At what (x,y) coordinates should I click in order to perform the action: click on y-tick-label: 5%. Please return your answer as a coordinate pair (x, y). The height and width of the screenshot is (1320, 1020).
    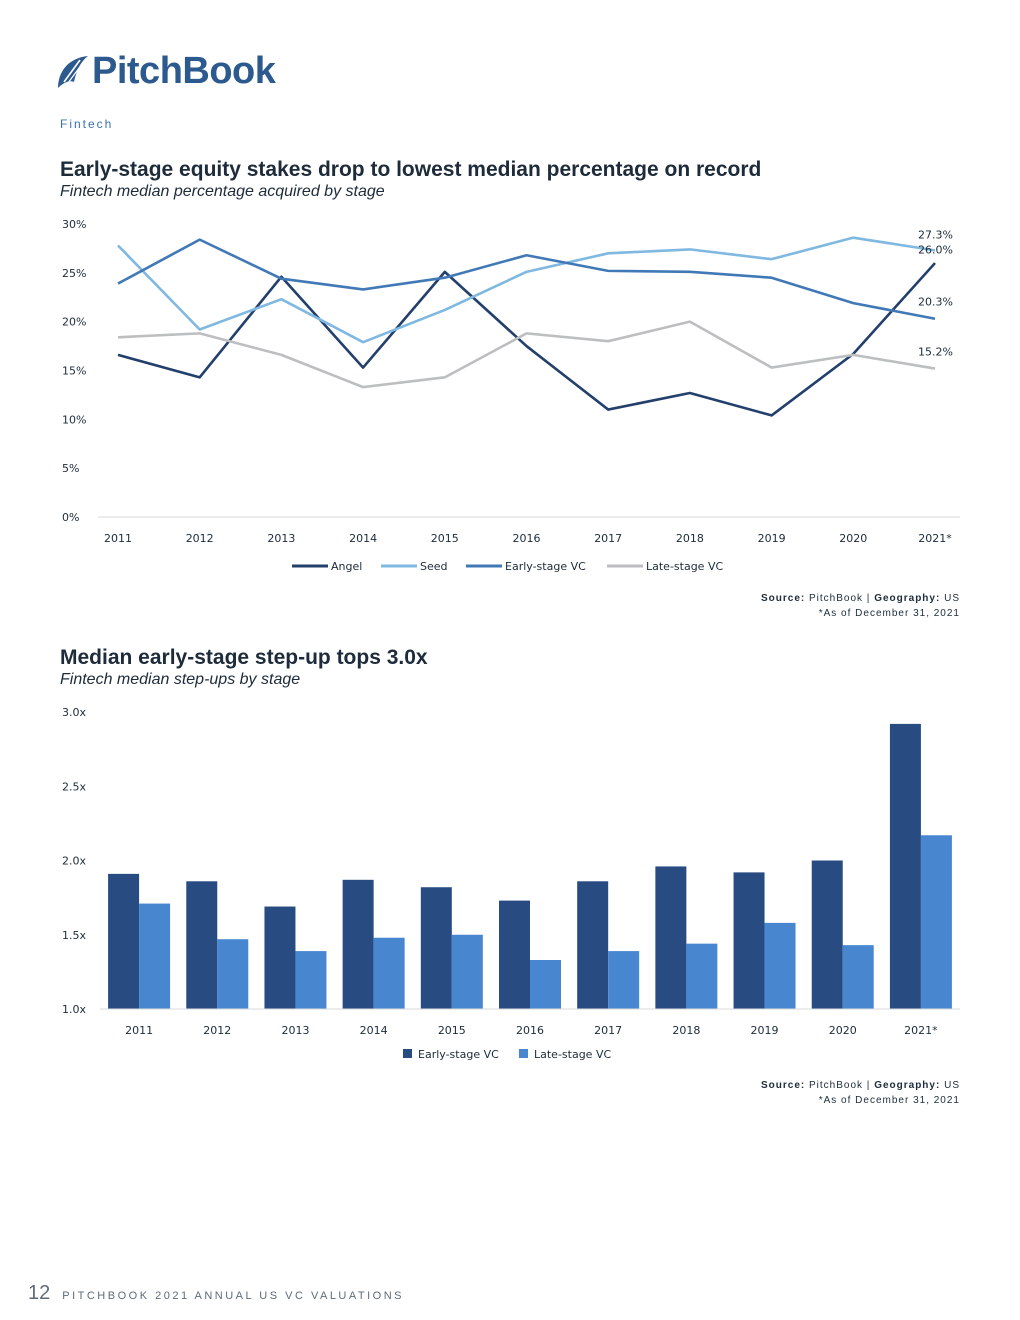
    Looking at the image, I should click on (70, 468).